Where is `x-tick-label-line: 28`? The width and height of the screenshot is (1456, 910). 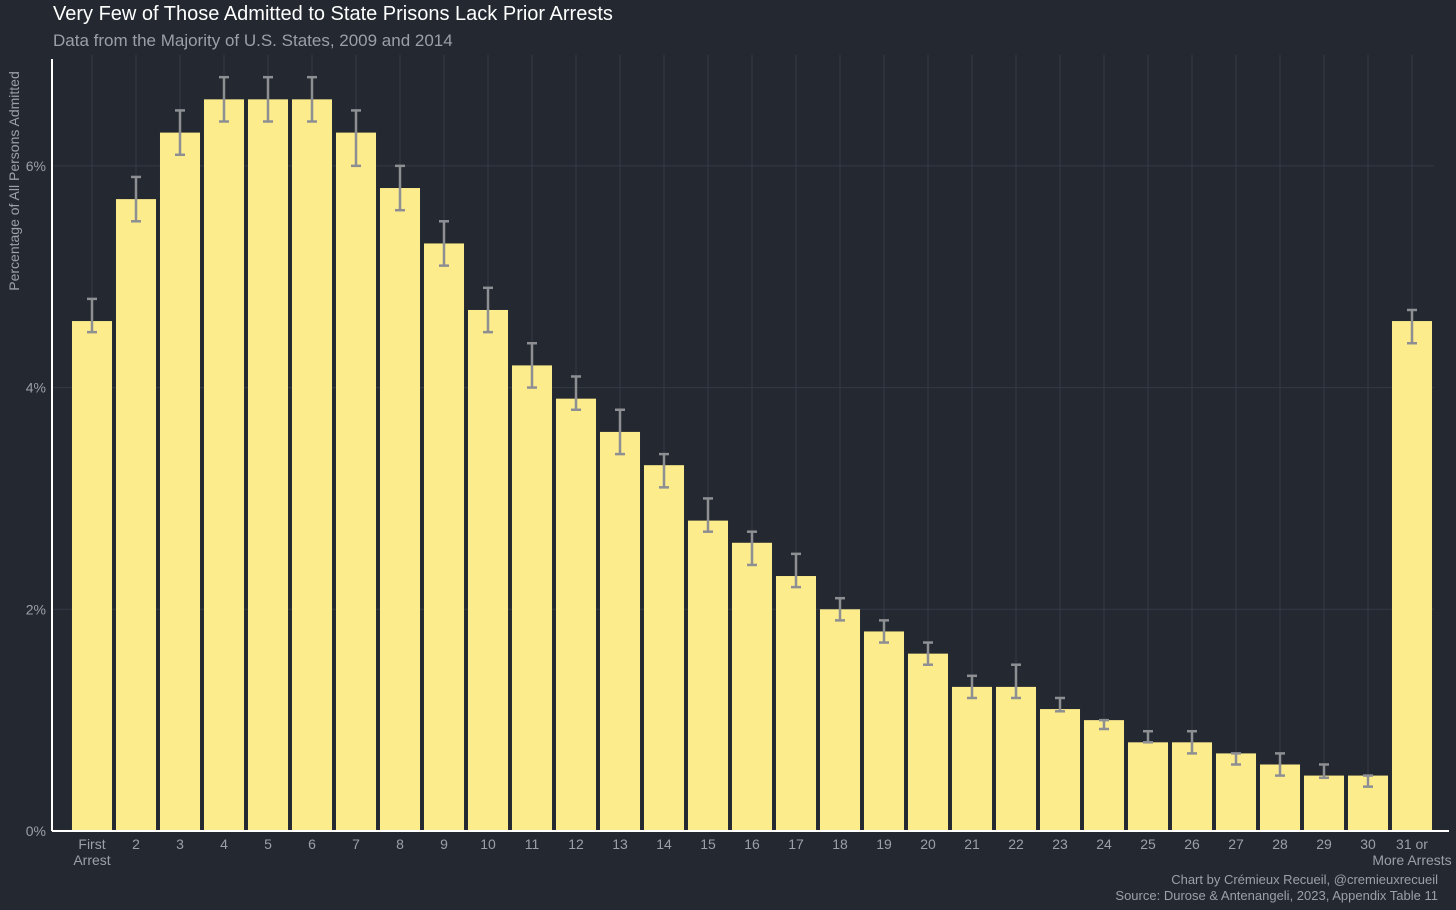 x-tick-label-line: 28 is located at coordinates (1280, 844).